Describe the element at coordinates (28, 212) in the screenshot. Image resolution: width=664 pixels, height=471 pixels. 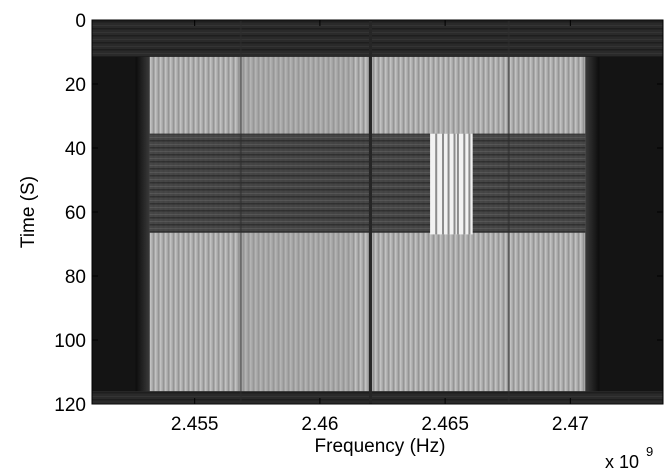
I see `y-axis-label: Time (S)` at that location.